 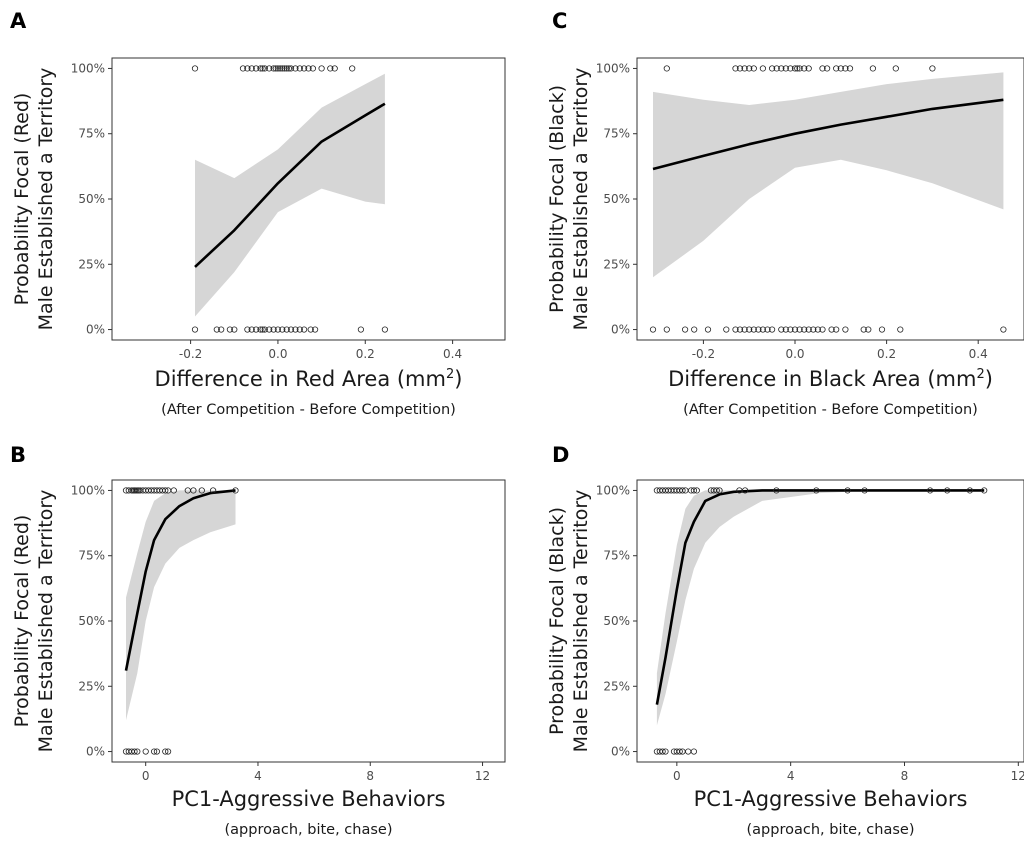 What do you see at coordinates (190, 354) in the screenshot?
I see `x-tick-label: -0.2` at bounding box center [190, 354].